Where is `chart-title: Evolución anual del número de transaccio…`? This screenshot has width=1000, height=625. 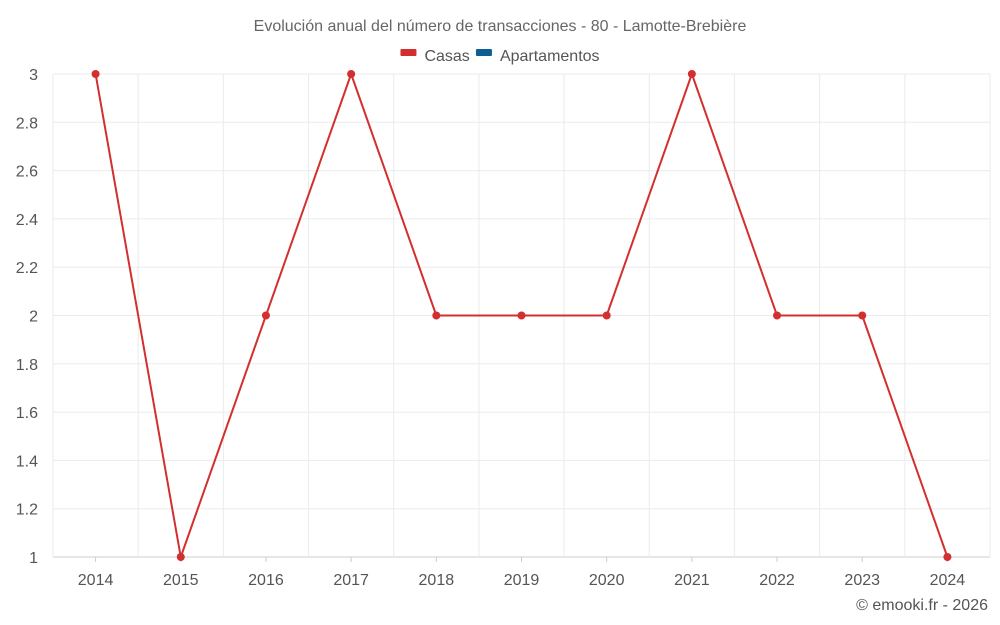
chart-title: Evolución anual del número de transaccio… is located at coordinates (500, 26).